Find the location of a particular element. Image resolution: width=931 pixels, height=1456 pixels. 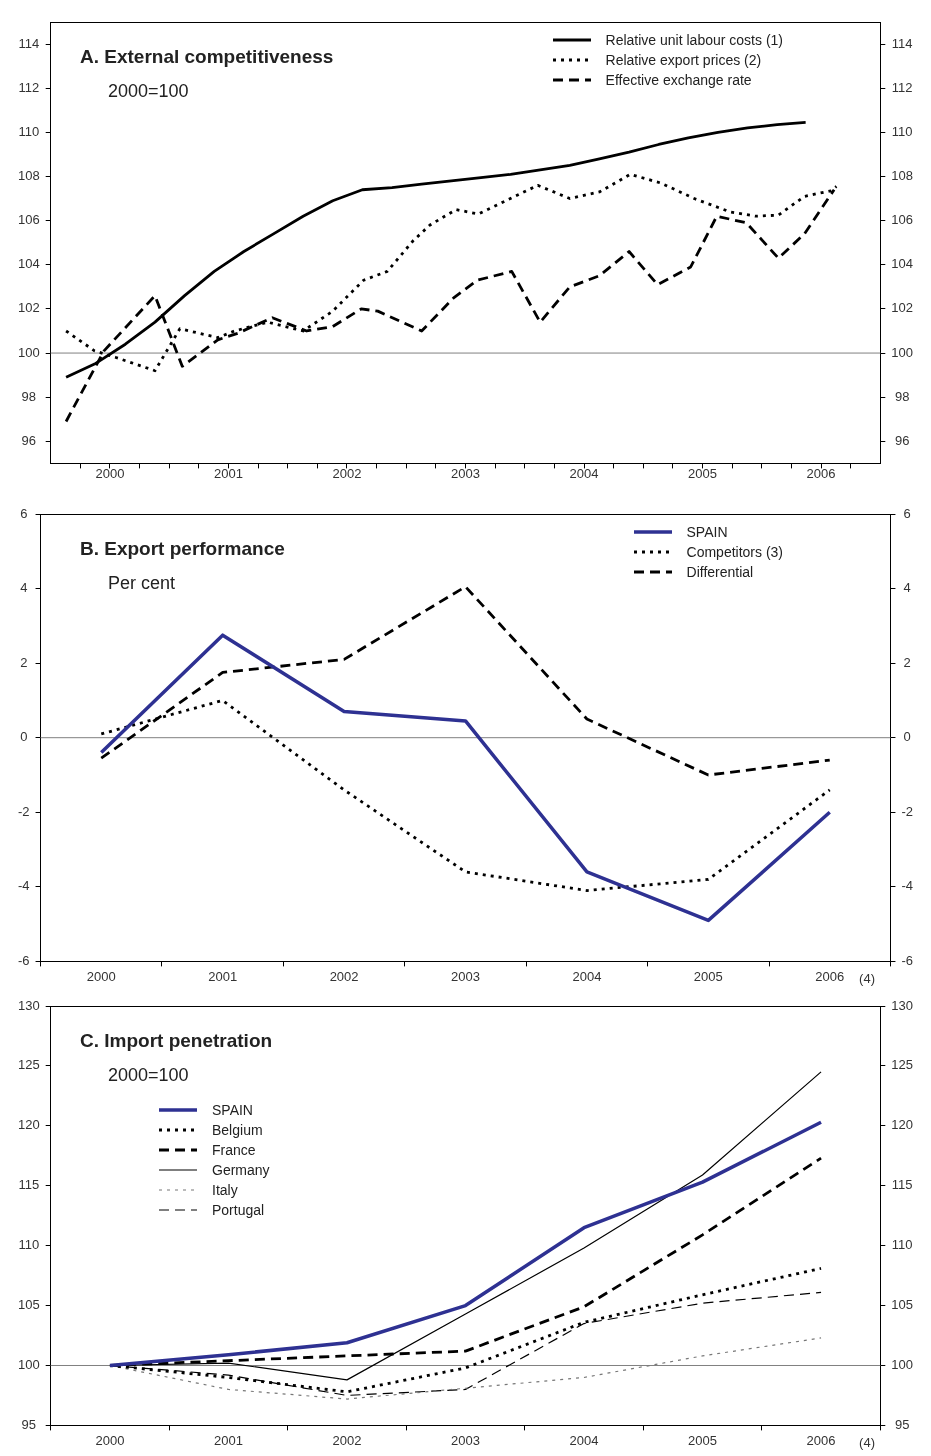

y2-tick-label: -6 is located at coordinates (907, 960).